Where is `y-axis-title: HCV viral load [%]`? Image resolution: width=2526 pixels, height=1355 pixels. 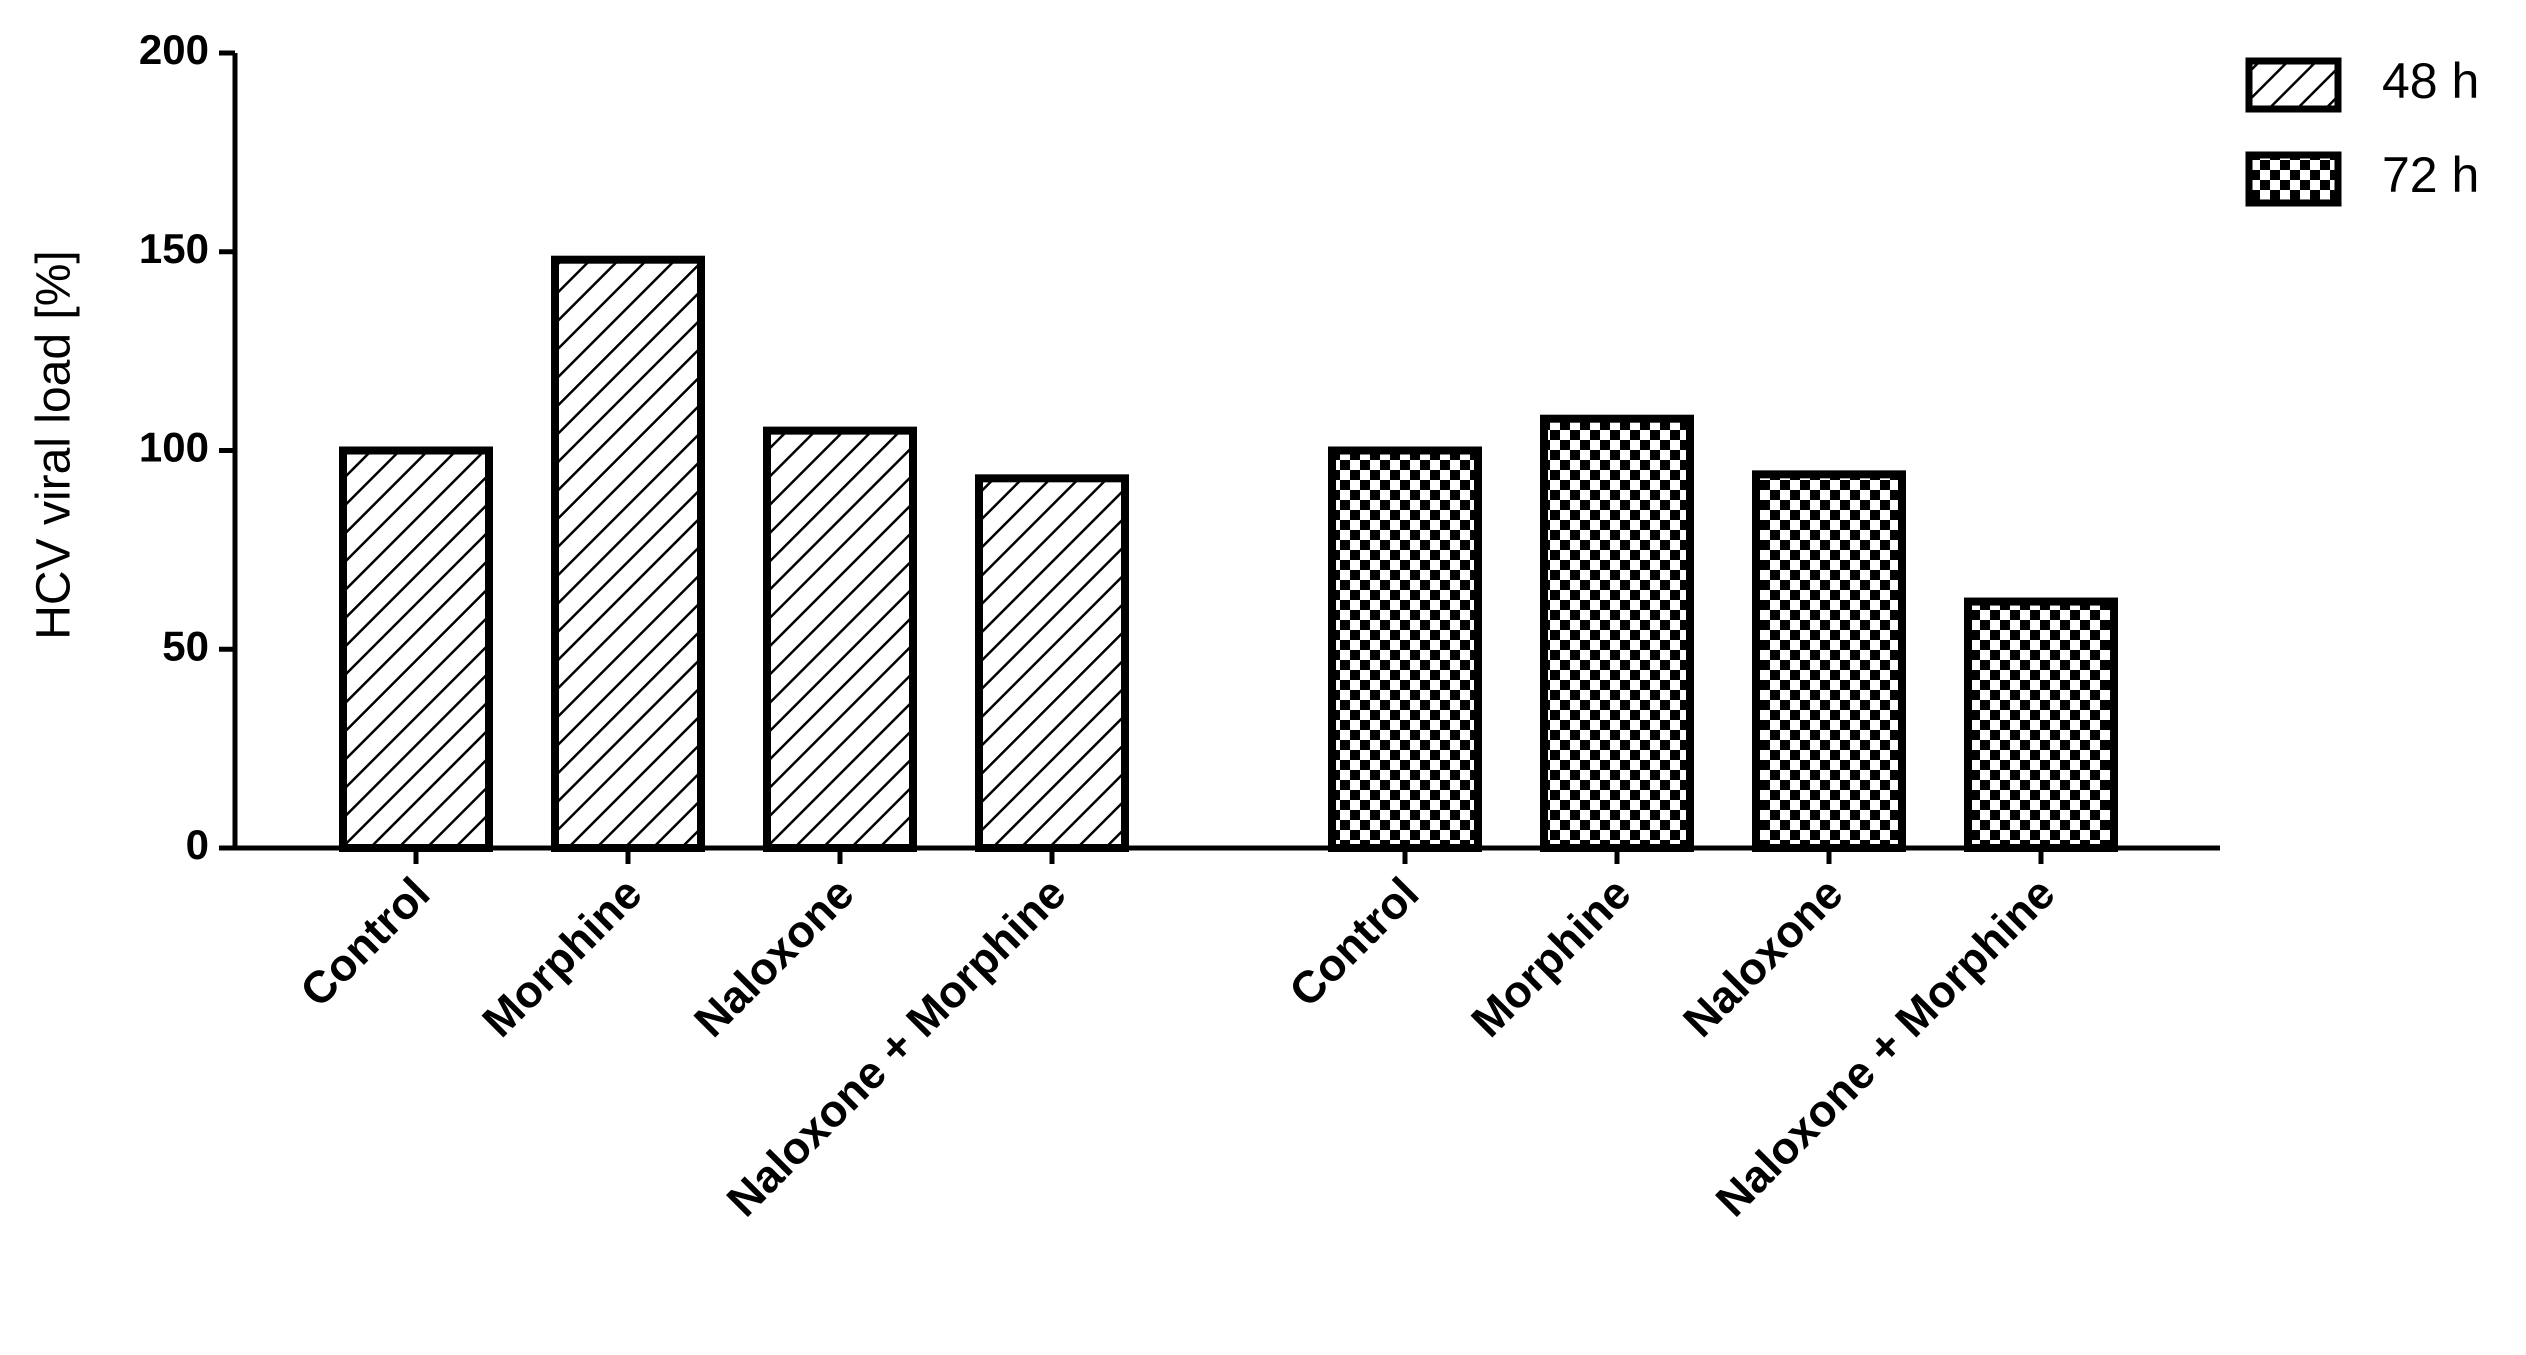
y-axis-title: HCV viral load [%] is located at coordinates (54, 444).